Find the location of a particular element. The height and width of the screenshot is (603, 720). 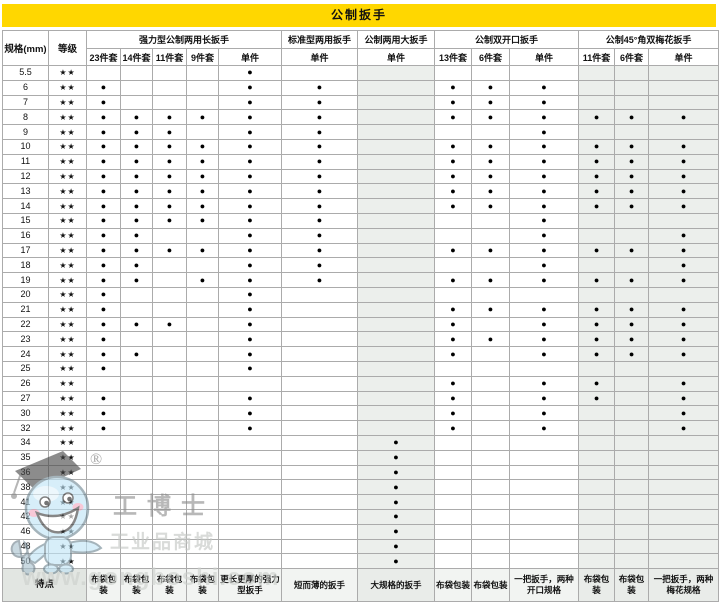

group-header-standard-wrench: 标准型两用扳手 is located at coordinates (319, 39).